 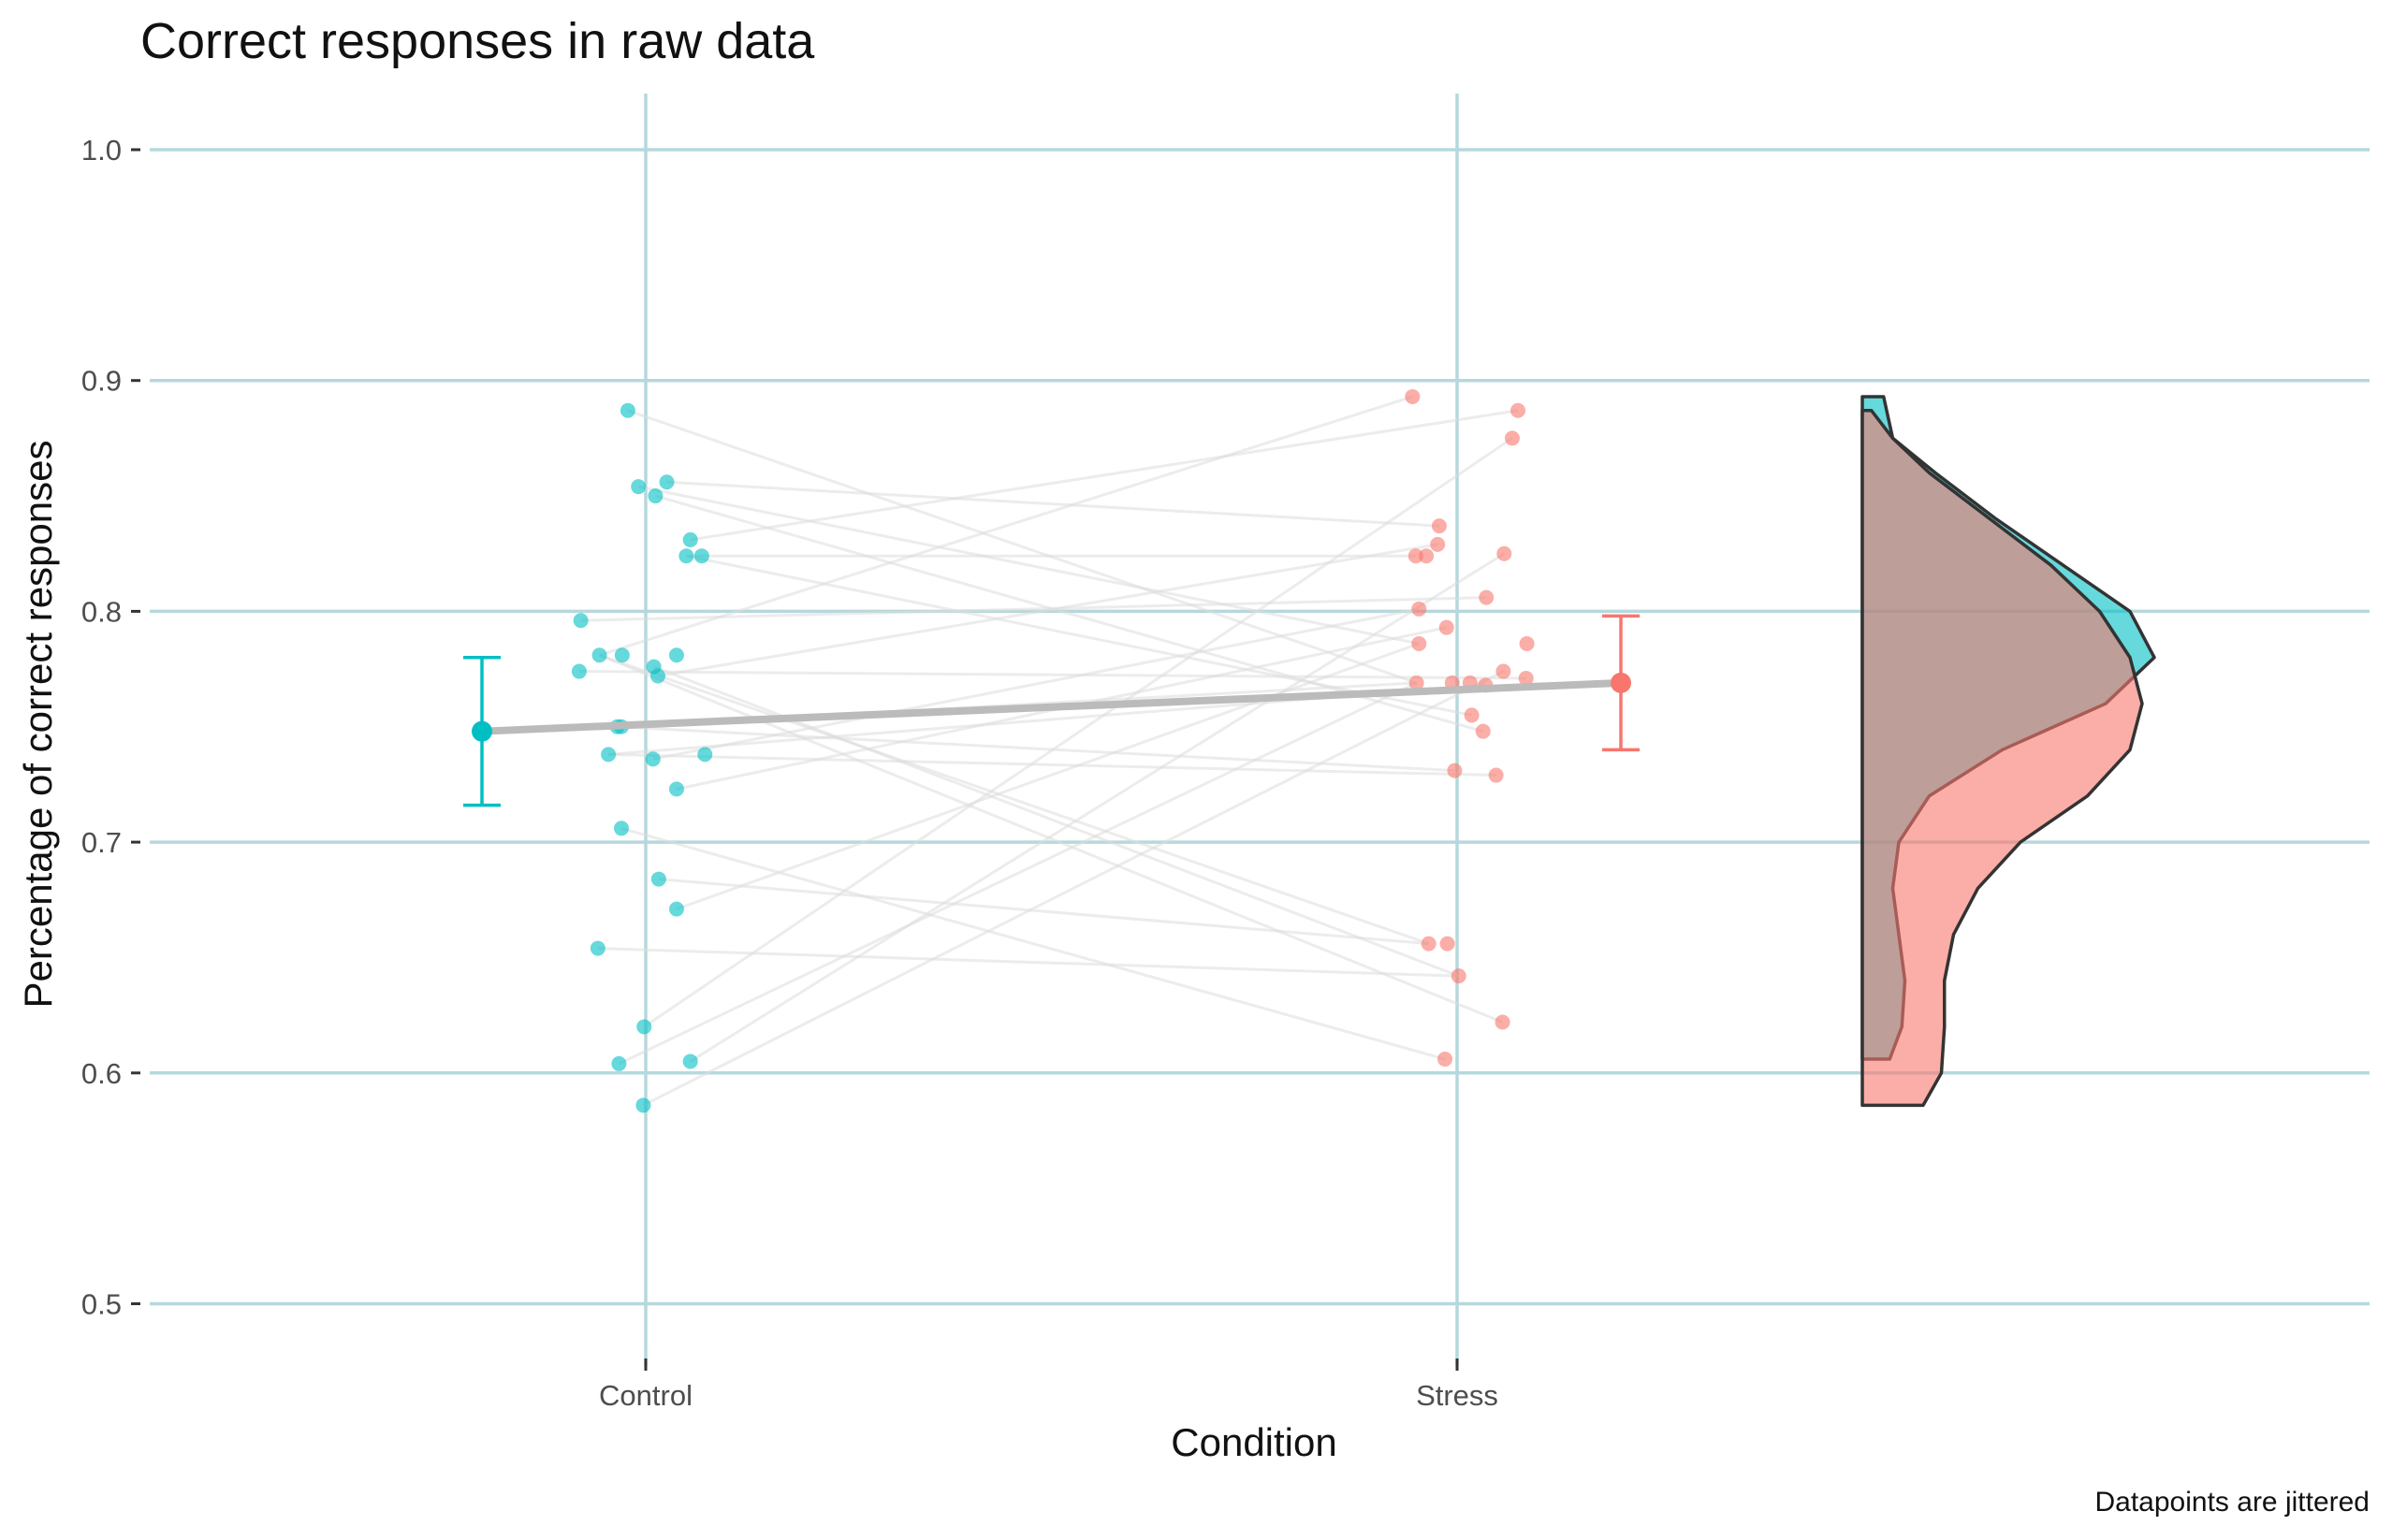 What do you see at coordinates (1253, 1442) in the screenshot?
I see `x-axis-title: Condition` at bounding box center [1253, 1442].